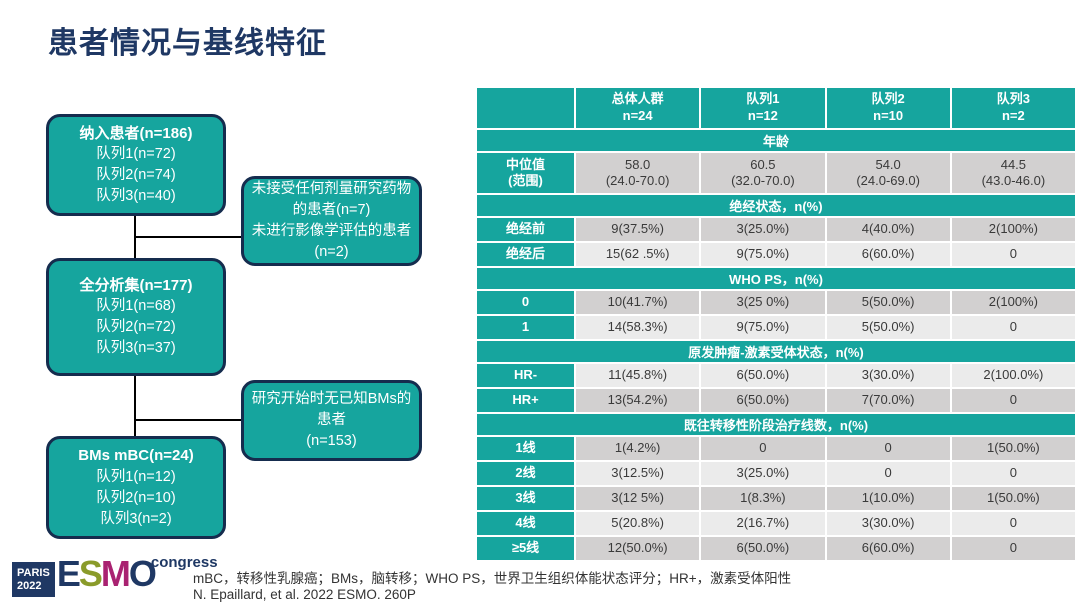 The height and width of the screenshot is (615, 1080). Describe the element at coordinates (525, 523) in the screenshot. I see `row-label-line4: 4线` at that location.